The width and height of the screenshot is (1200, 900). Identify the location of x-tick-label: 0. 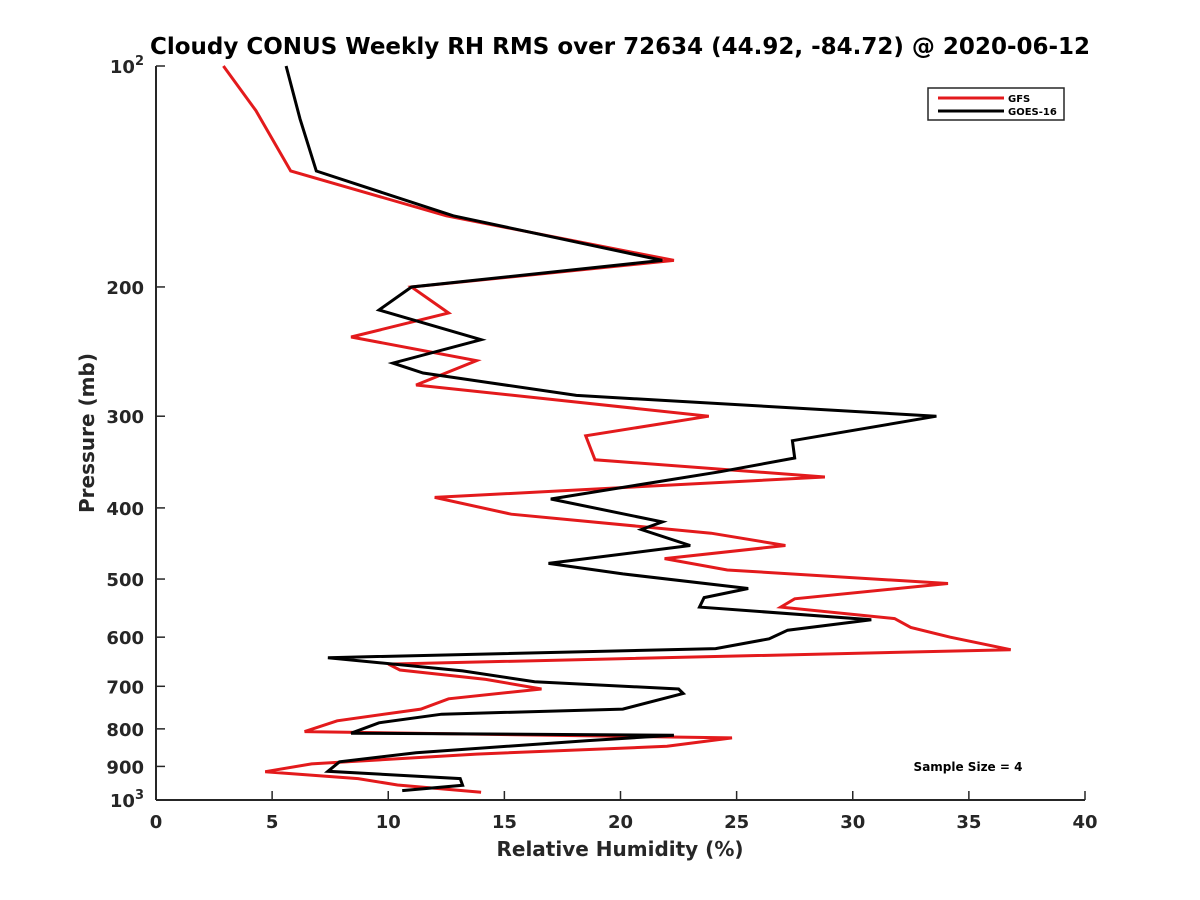
(156, 822).